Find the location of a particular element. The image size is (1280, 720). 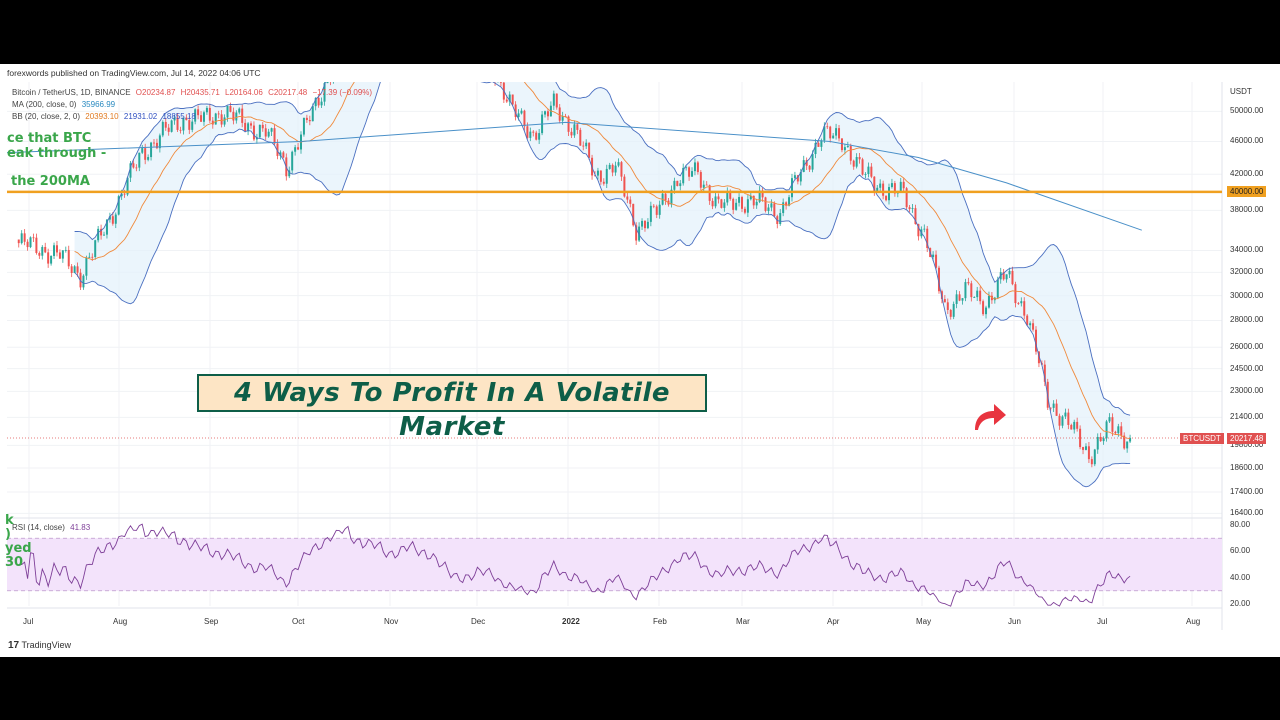

price-axis-label: 18600.00 is located at coordinates (1247, 467).